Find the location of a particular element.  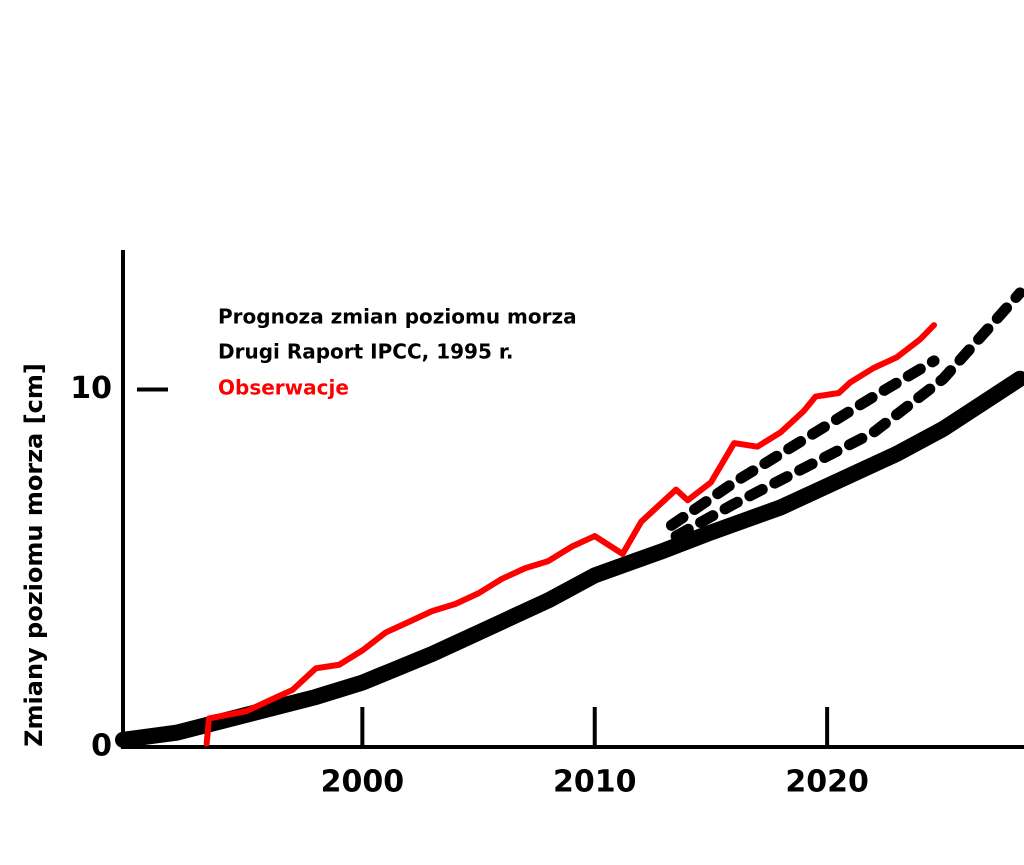

y-axis-label: Zmiany poziomu morza [cm] is located at coordinates (34, 555).